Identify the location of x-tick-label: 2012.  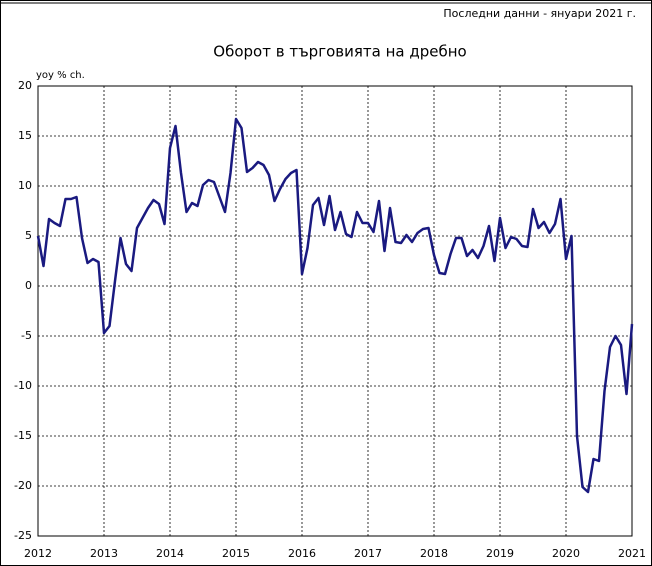
(38, 553).